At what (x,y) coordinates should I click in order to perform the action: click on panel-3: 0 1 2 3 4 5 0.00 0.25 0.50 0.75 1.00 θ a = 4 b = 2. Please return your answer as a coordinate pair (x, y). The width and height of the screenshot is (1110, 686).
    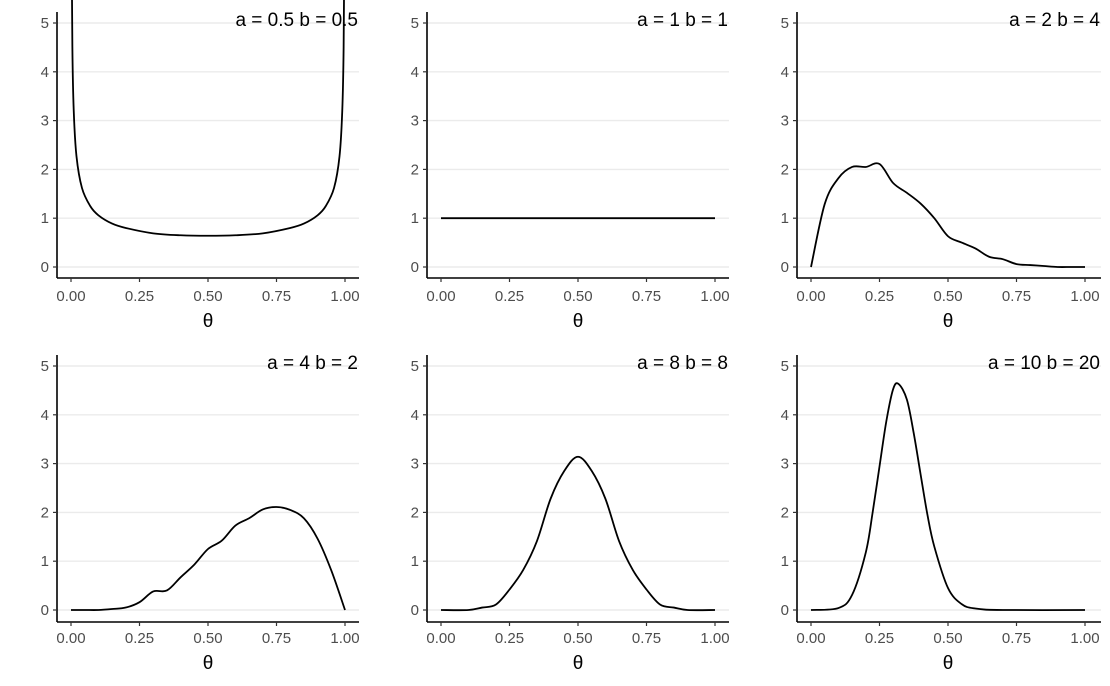
    Looking at the image, I should click on (200, 513).